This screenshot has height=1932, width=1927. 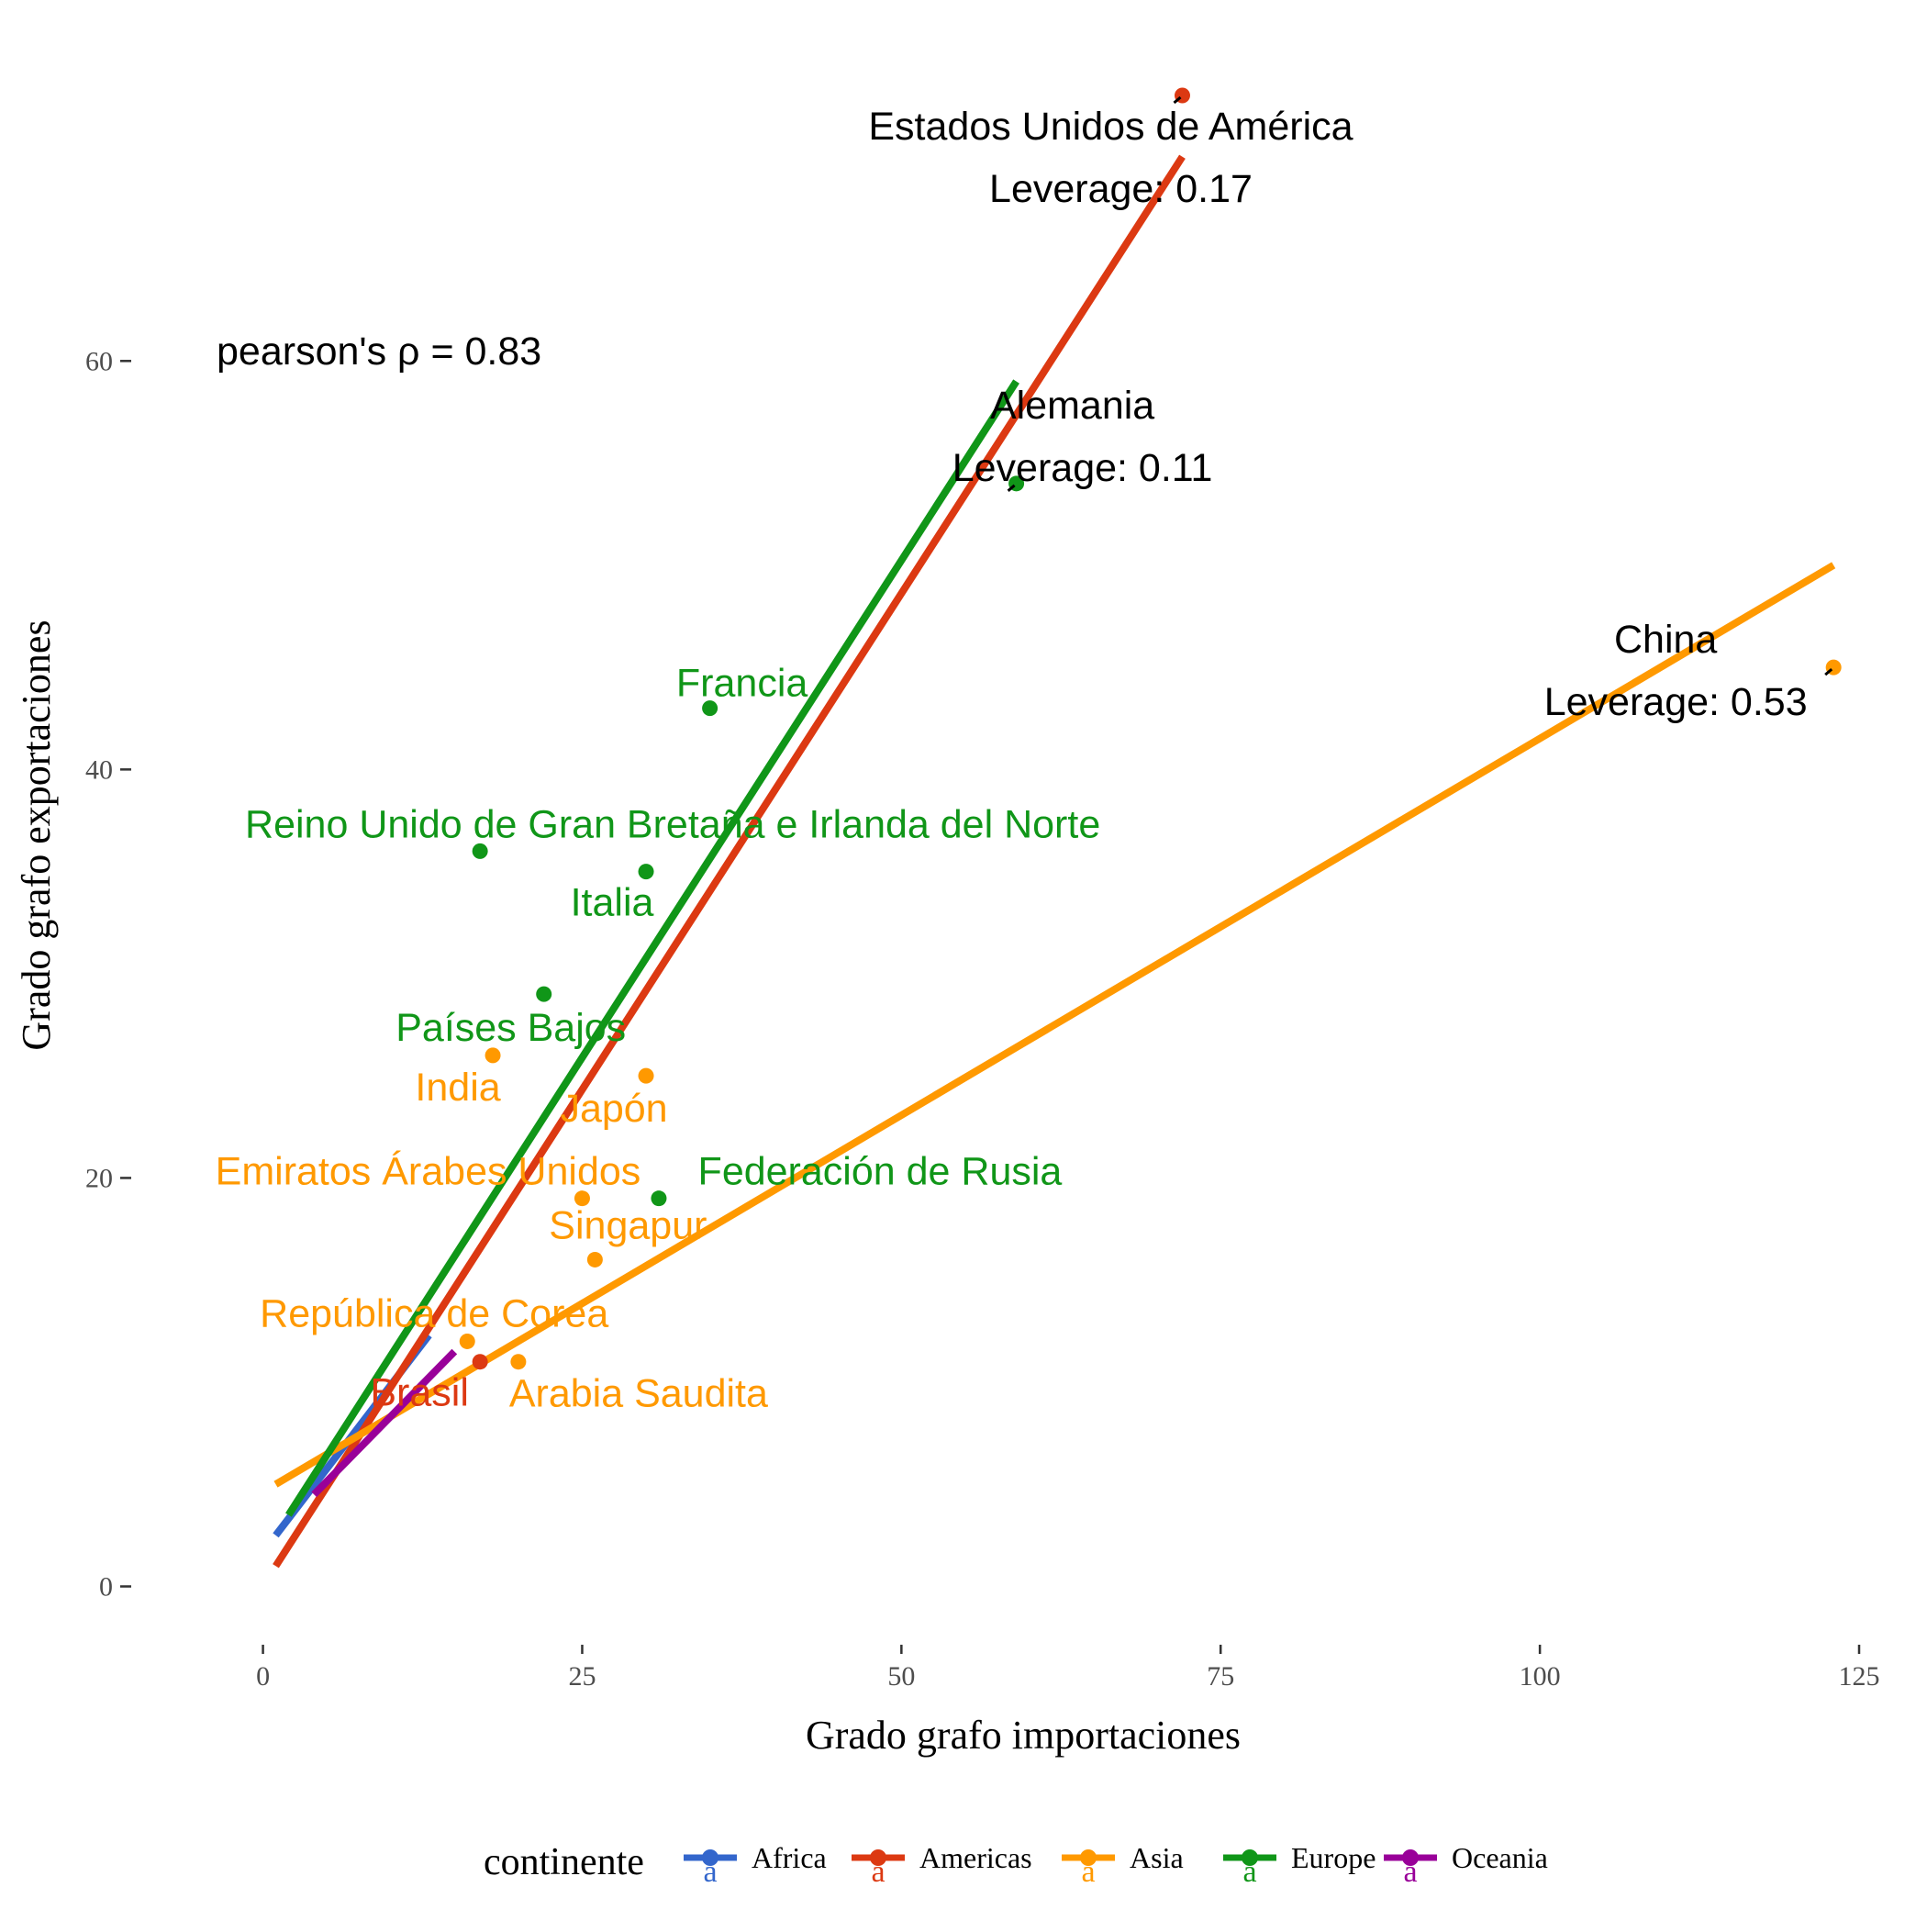 I want to click on point-label: Japón, so click(x=613, y=1109).